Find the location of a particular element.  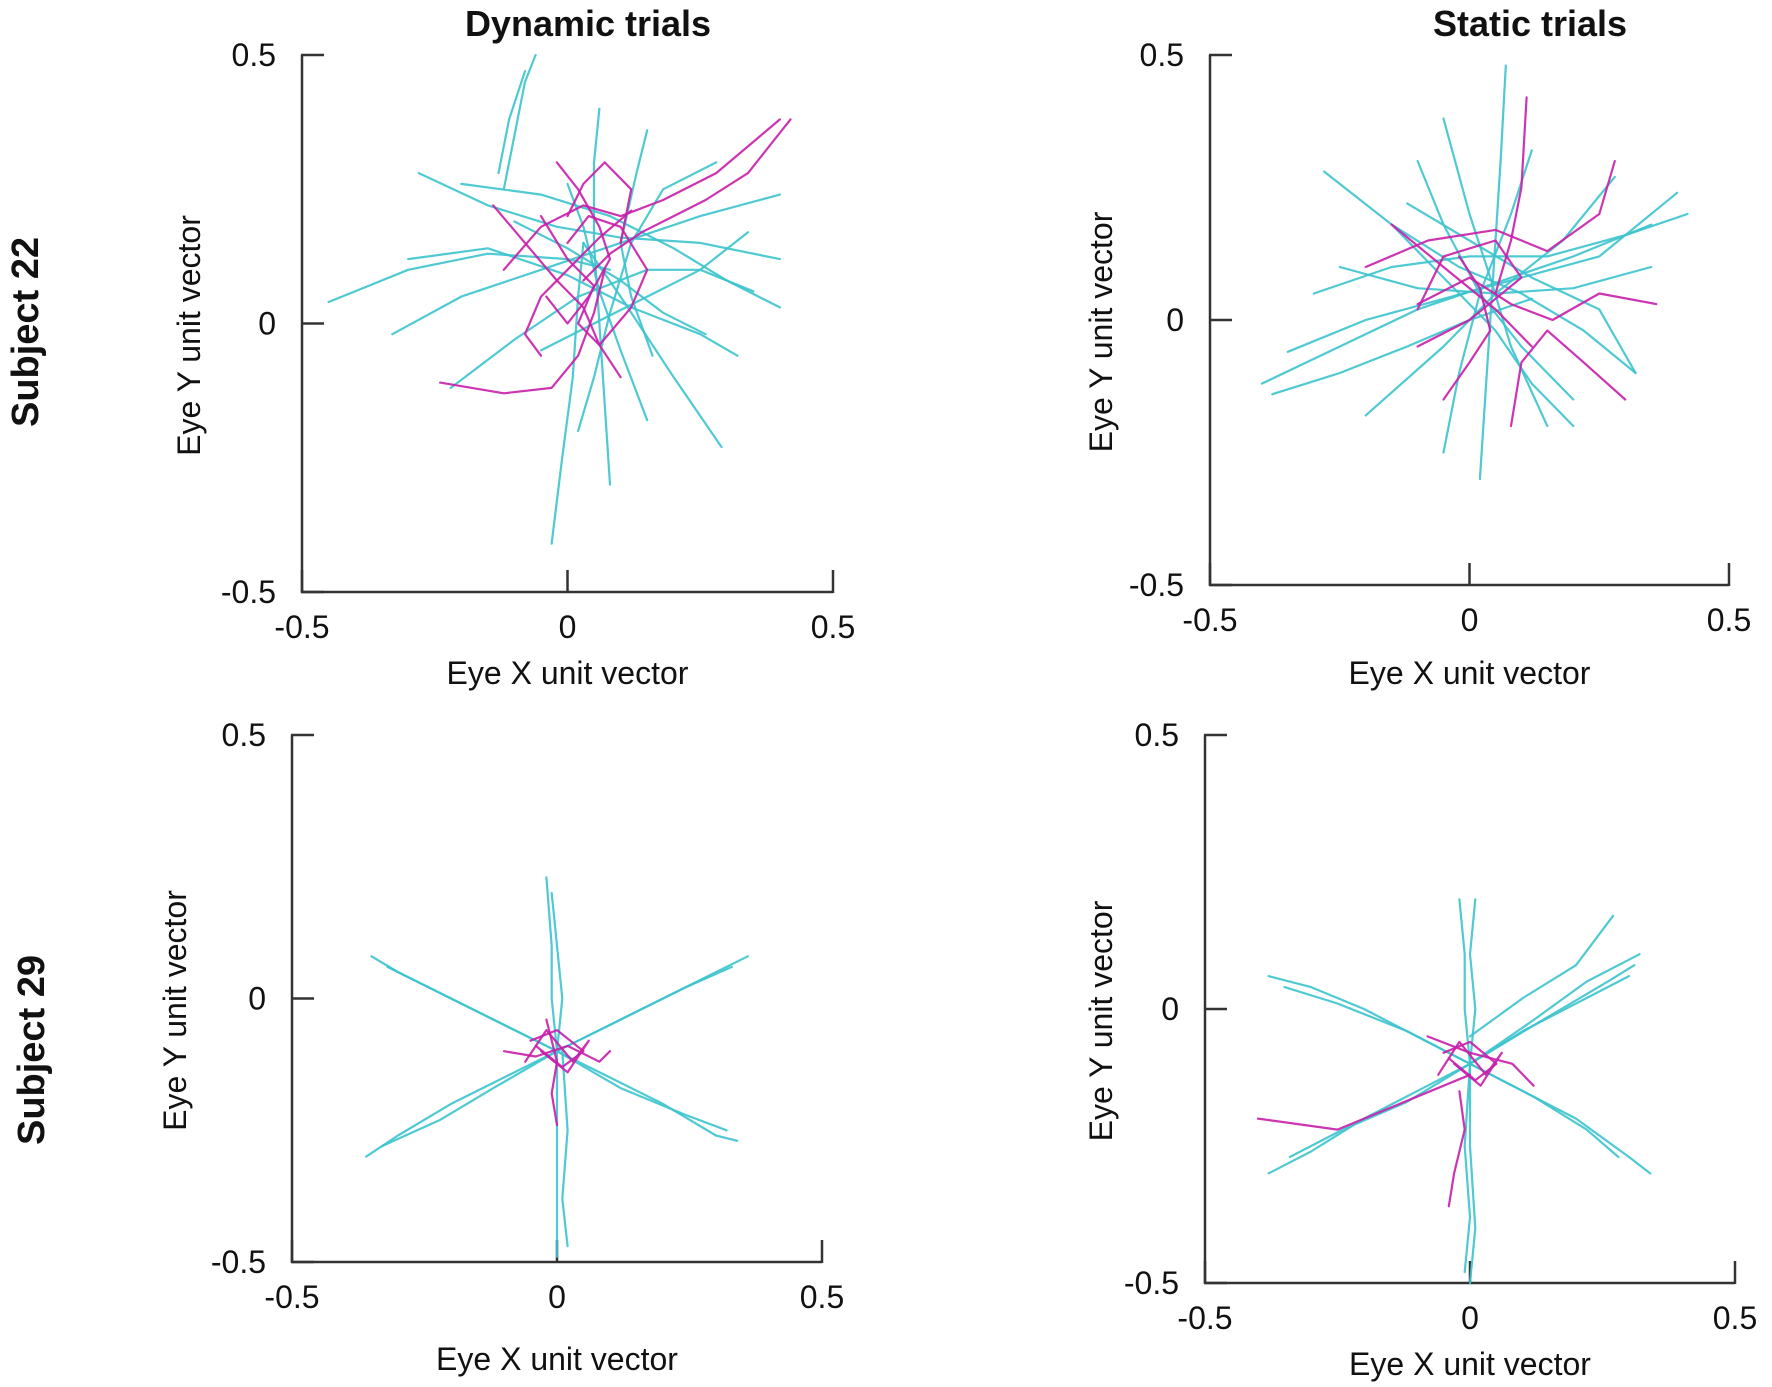

row-label-subject-29: Subject 29 is located at coordinates (32, 1050).